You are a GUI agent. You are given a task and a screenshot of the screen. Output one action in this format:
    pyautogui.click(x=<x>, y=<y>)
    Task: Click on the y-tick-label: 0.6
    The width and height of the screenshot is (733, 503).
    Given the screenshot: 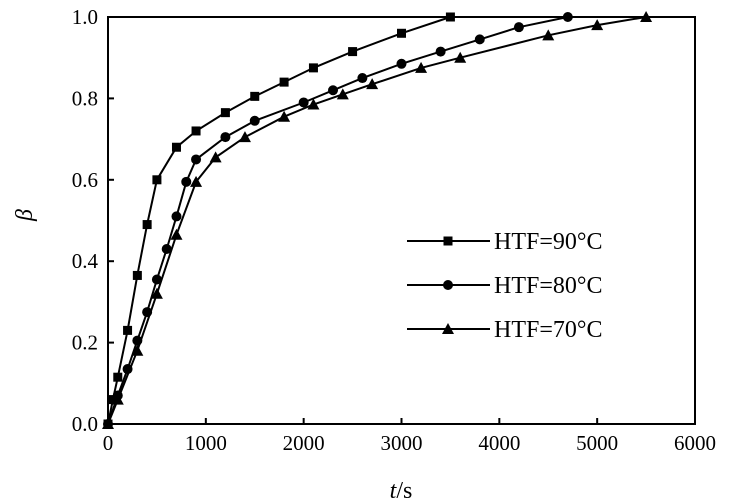 What is the action you would take?
    pyautogui.click(x=85, y=180)
    